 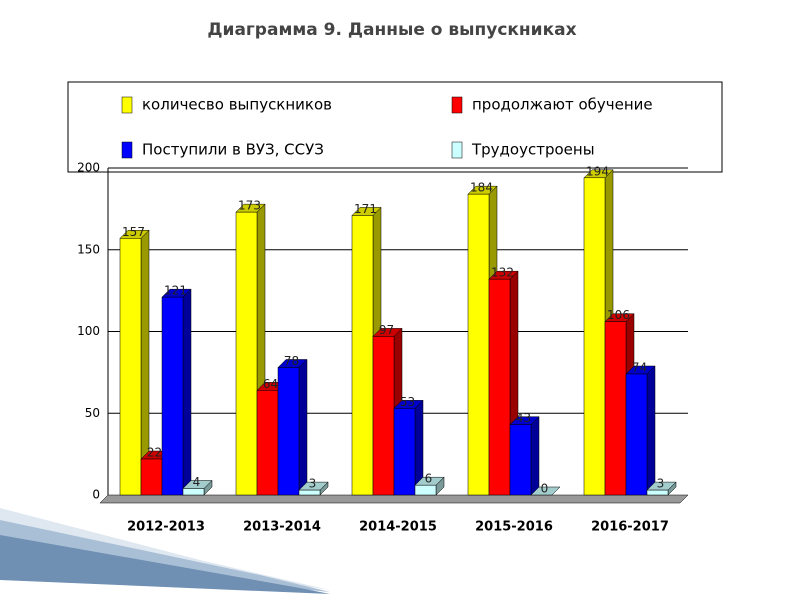 What do you see at coordinates (166, 527) in the screenshot?
I see `x-tick-label: 2012-2013` at bounding box center [166, 527].